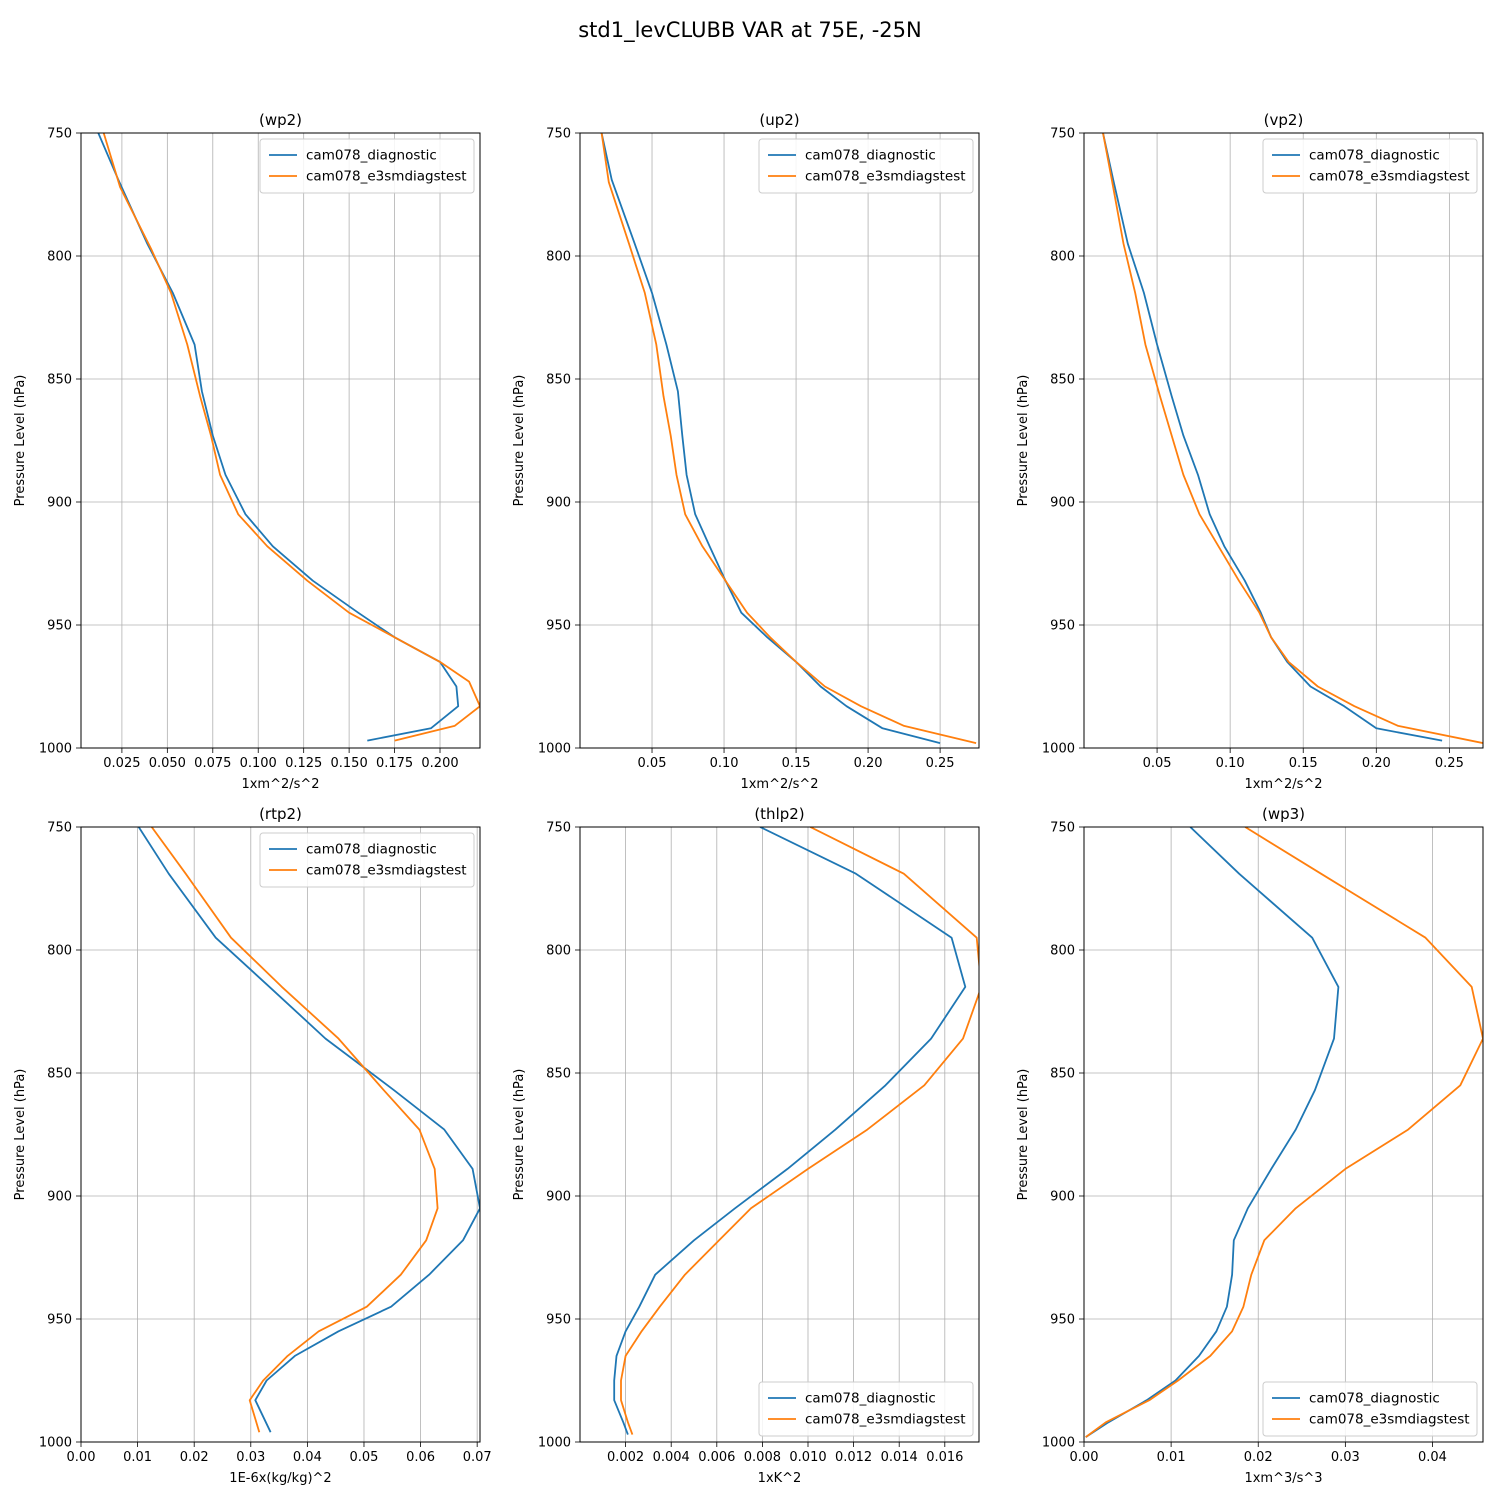 The height and width of the screenshot is (1500, 1500). What do you see at coordinates (780, 1478) in the screenshot?
I see `x-axis-label: 1xK^2` at bounding box center [780, 1478].